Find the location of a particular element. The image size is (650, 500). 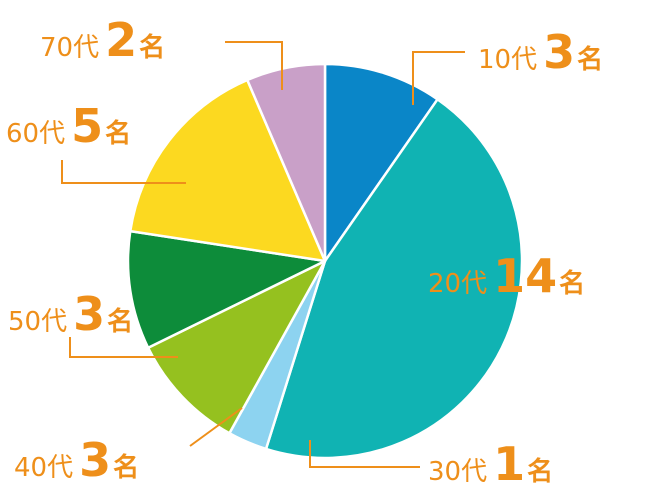

value-label: 14 is located at coordinates (525, 276).